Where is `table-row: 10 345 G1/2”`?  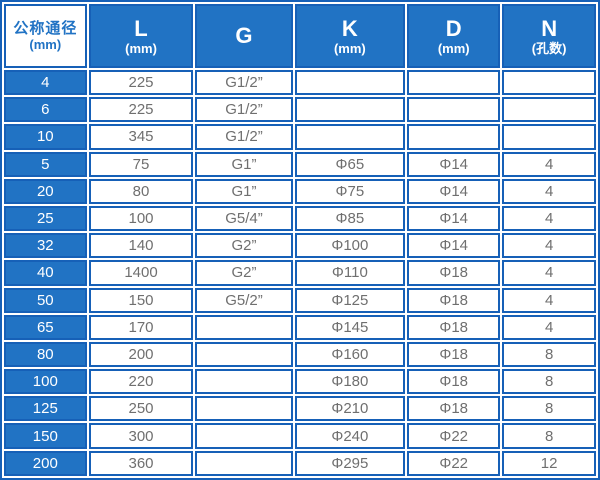 table-row: 10 345 G1/2” is located at coordinates (300, 137).